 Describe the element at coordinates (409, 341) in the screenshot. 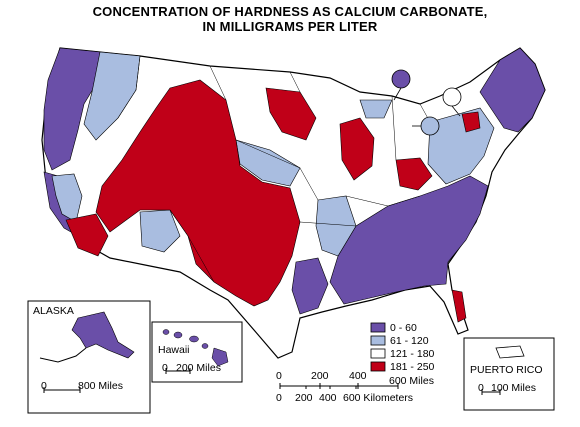

I see `legend-label-61-120: 61 - 120` at that location.